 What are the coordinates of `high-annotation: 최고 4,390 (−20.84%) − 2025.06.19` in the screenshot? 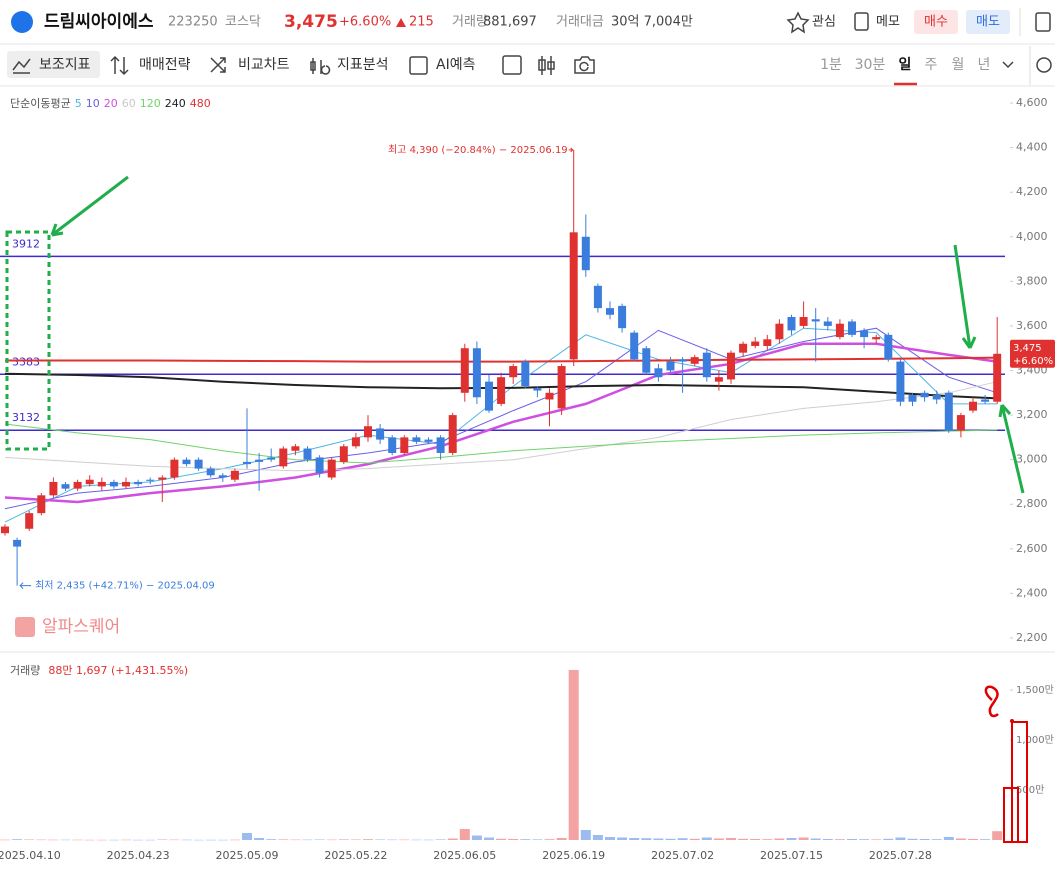 It's located at (478, 150).